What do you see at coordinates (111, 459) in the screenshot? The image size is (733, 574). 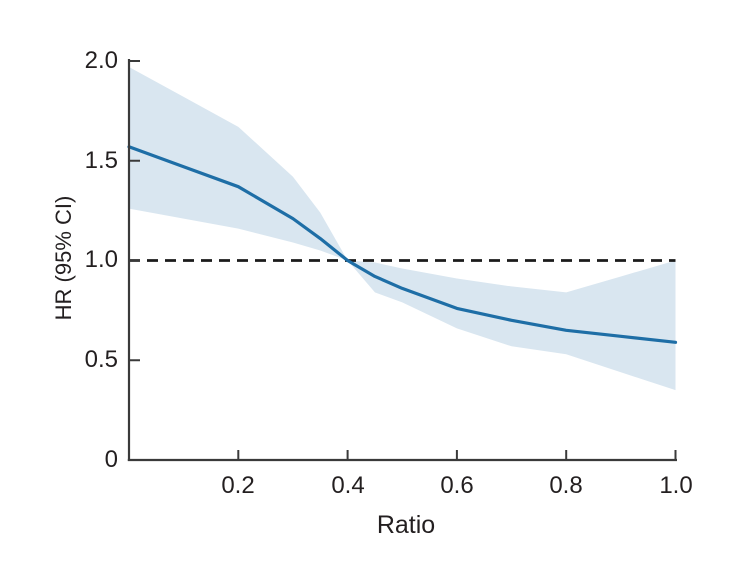 I see `y-tick-label-0: 0` at bounding box center [111, 459].